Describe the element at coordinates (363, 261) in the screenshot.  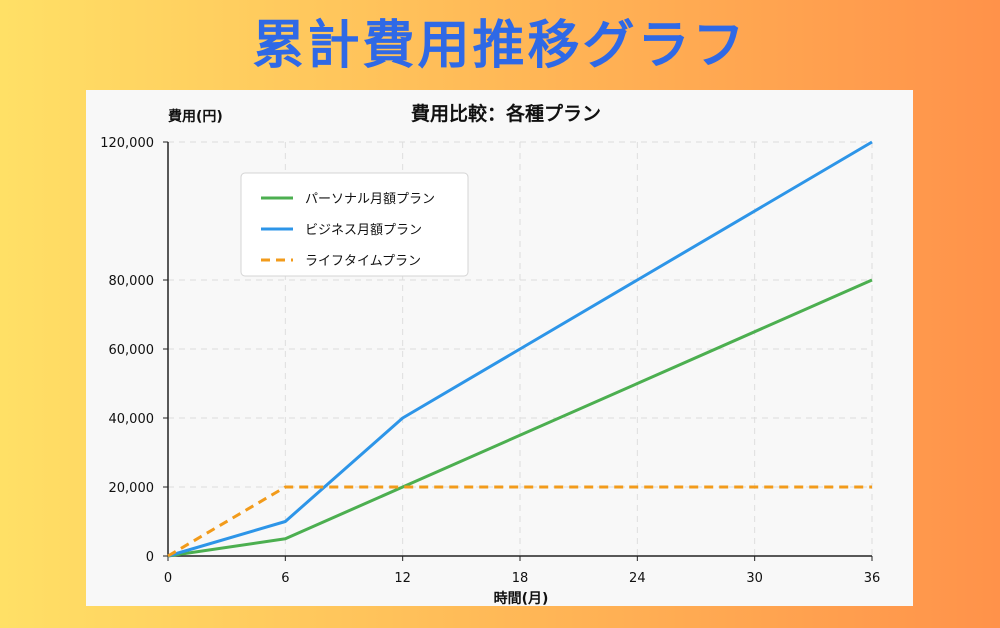
I see `legend-label: ライフタイムプラン` at that location.